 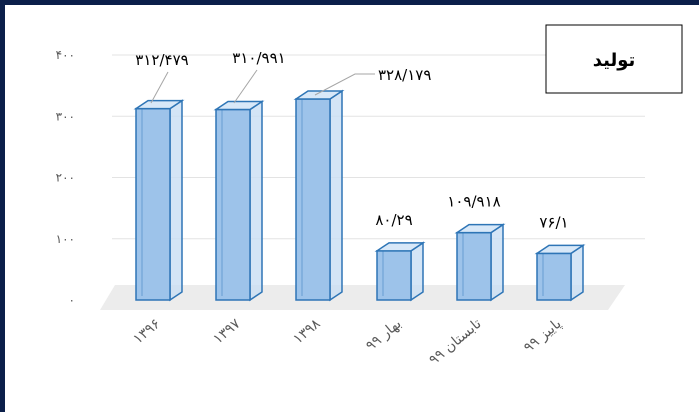 I want to click on chart-title-box, so click(x=614, y=59).